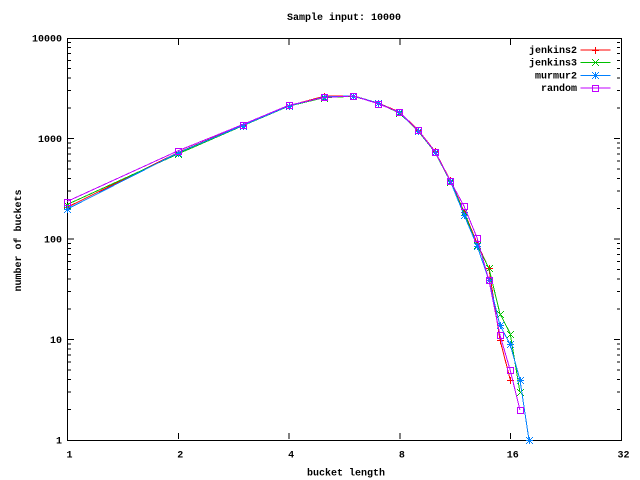  What do you see at coordinates (180, 456) in the screenshot?
I see `svg-text: 2` at bounding box center [180, 456].